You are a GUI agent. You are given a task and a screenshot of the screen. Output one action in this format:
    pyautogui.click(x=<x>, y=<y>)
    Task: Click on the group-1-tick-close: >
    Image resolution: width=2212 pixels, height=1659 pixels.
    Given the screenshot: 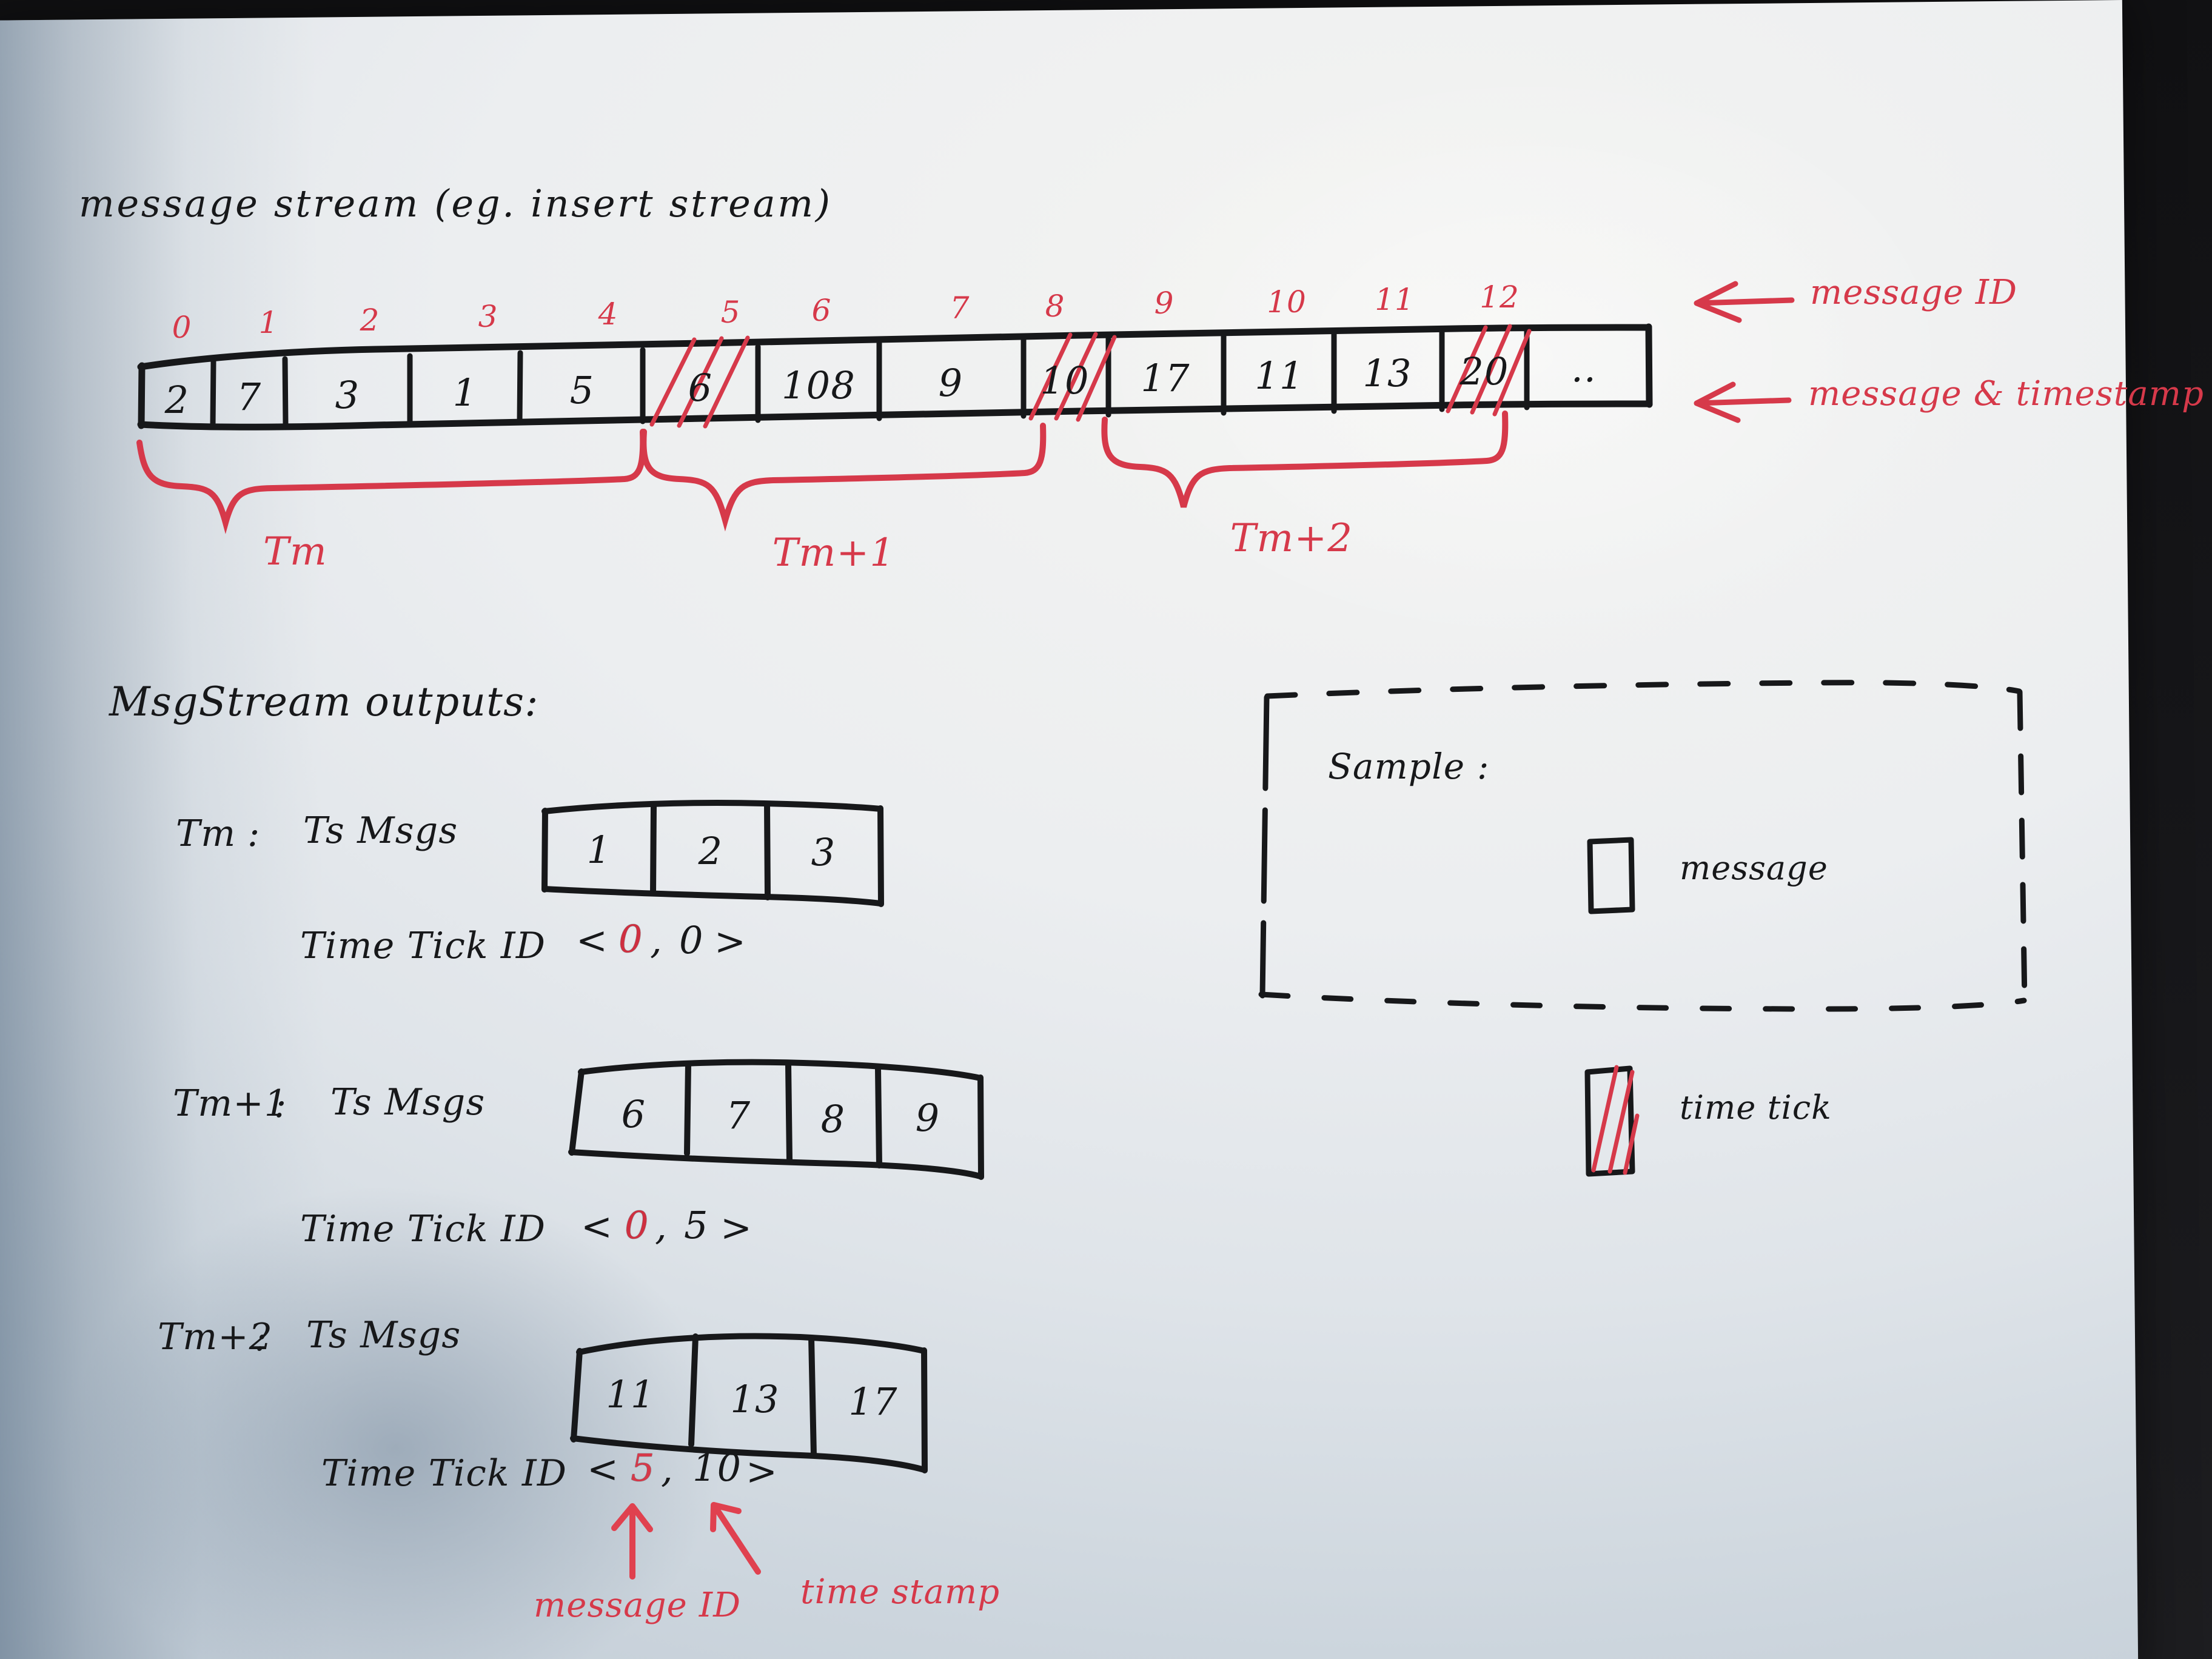 What is the action you would take?
    pyautogui.click(x=736, y=1227)
    